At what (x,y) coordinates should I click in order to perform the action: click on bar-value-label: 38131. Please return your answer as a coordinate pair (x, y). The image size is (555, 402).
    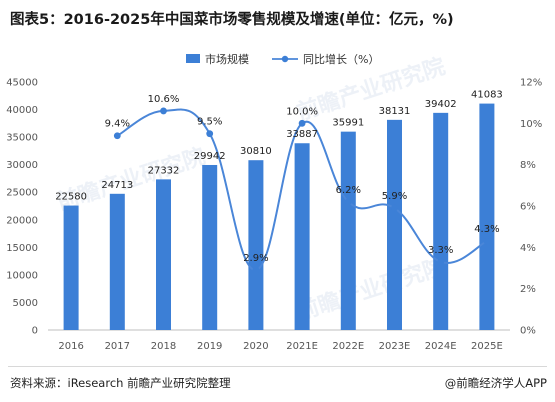
    Looking at the image, I should click on (395, 111).